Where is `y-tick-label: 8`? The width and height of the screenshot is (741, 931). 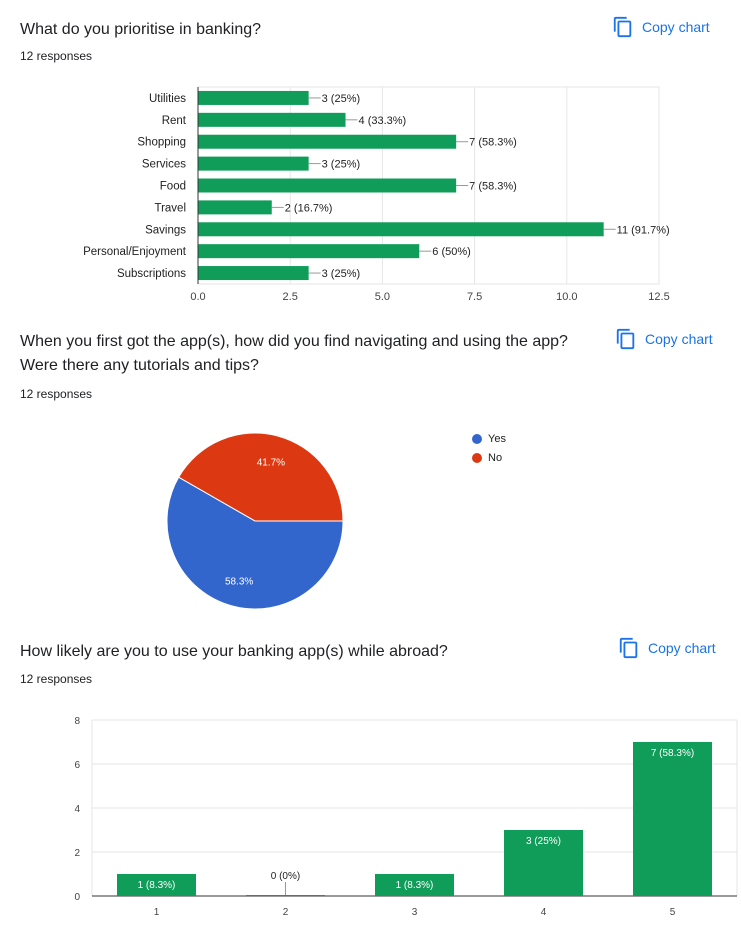 y-tick-label: 8 is located at coordinates (77, 721).